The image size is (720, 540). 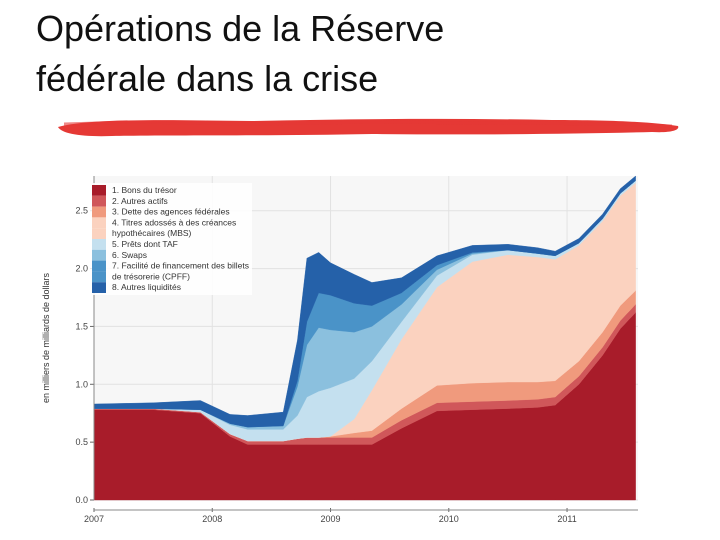 I want to click on legend-entry: 2. Autres actifs, so click(x=140, y=201).